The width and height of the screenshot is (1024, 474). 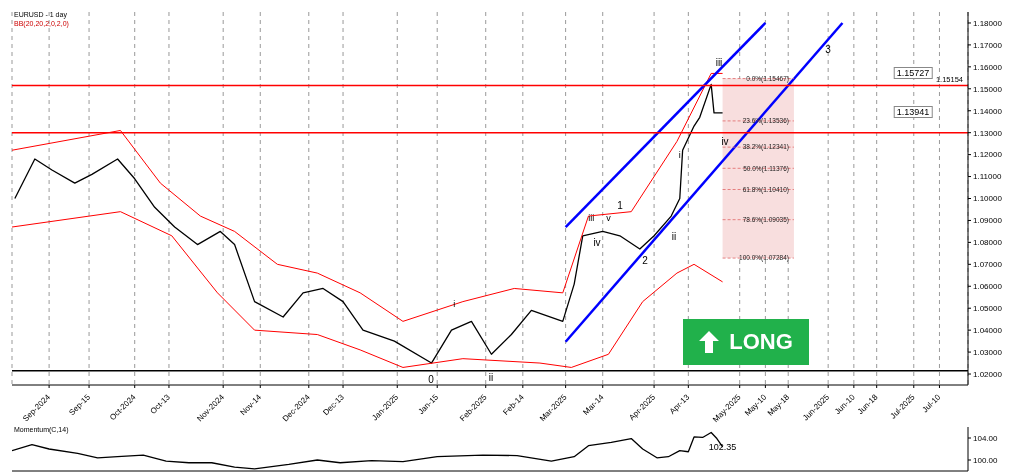 What do you see at coordinates (988, 330) in the screenshot?
I see `y-tick-label: 1.04000` at bounding box center [988, 330].